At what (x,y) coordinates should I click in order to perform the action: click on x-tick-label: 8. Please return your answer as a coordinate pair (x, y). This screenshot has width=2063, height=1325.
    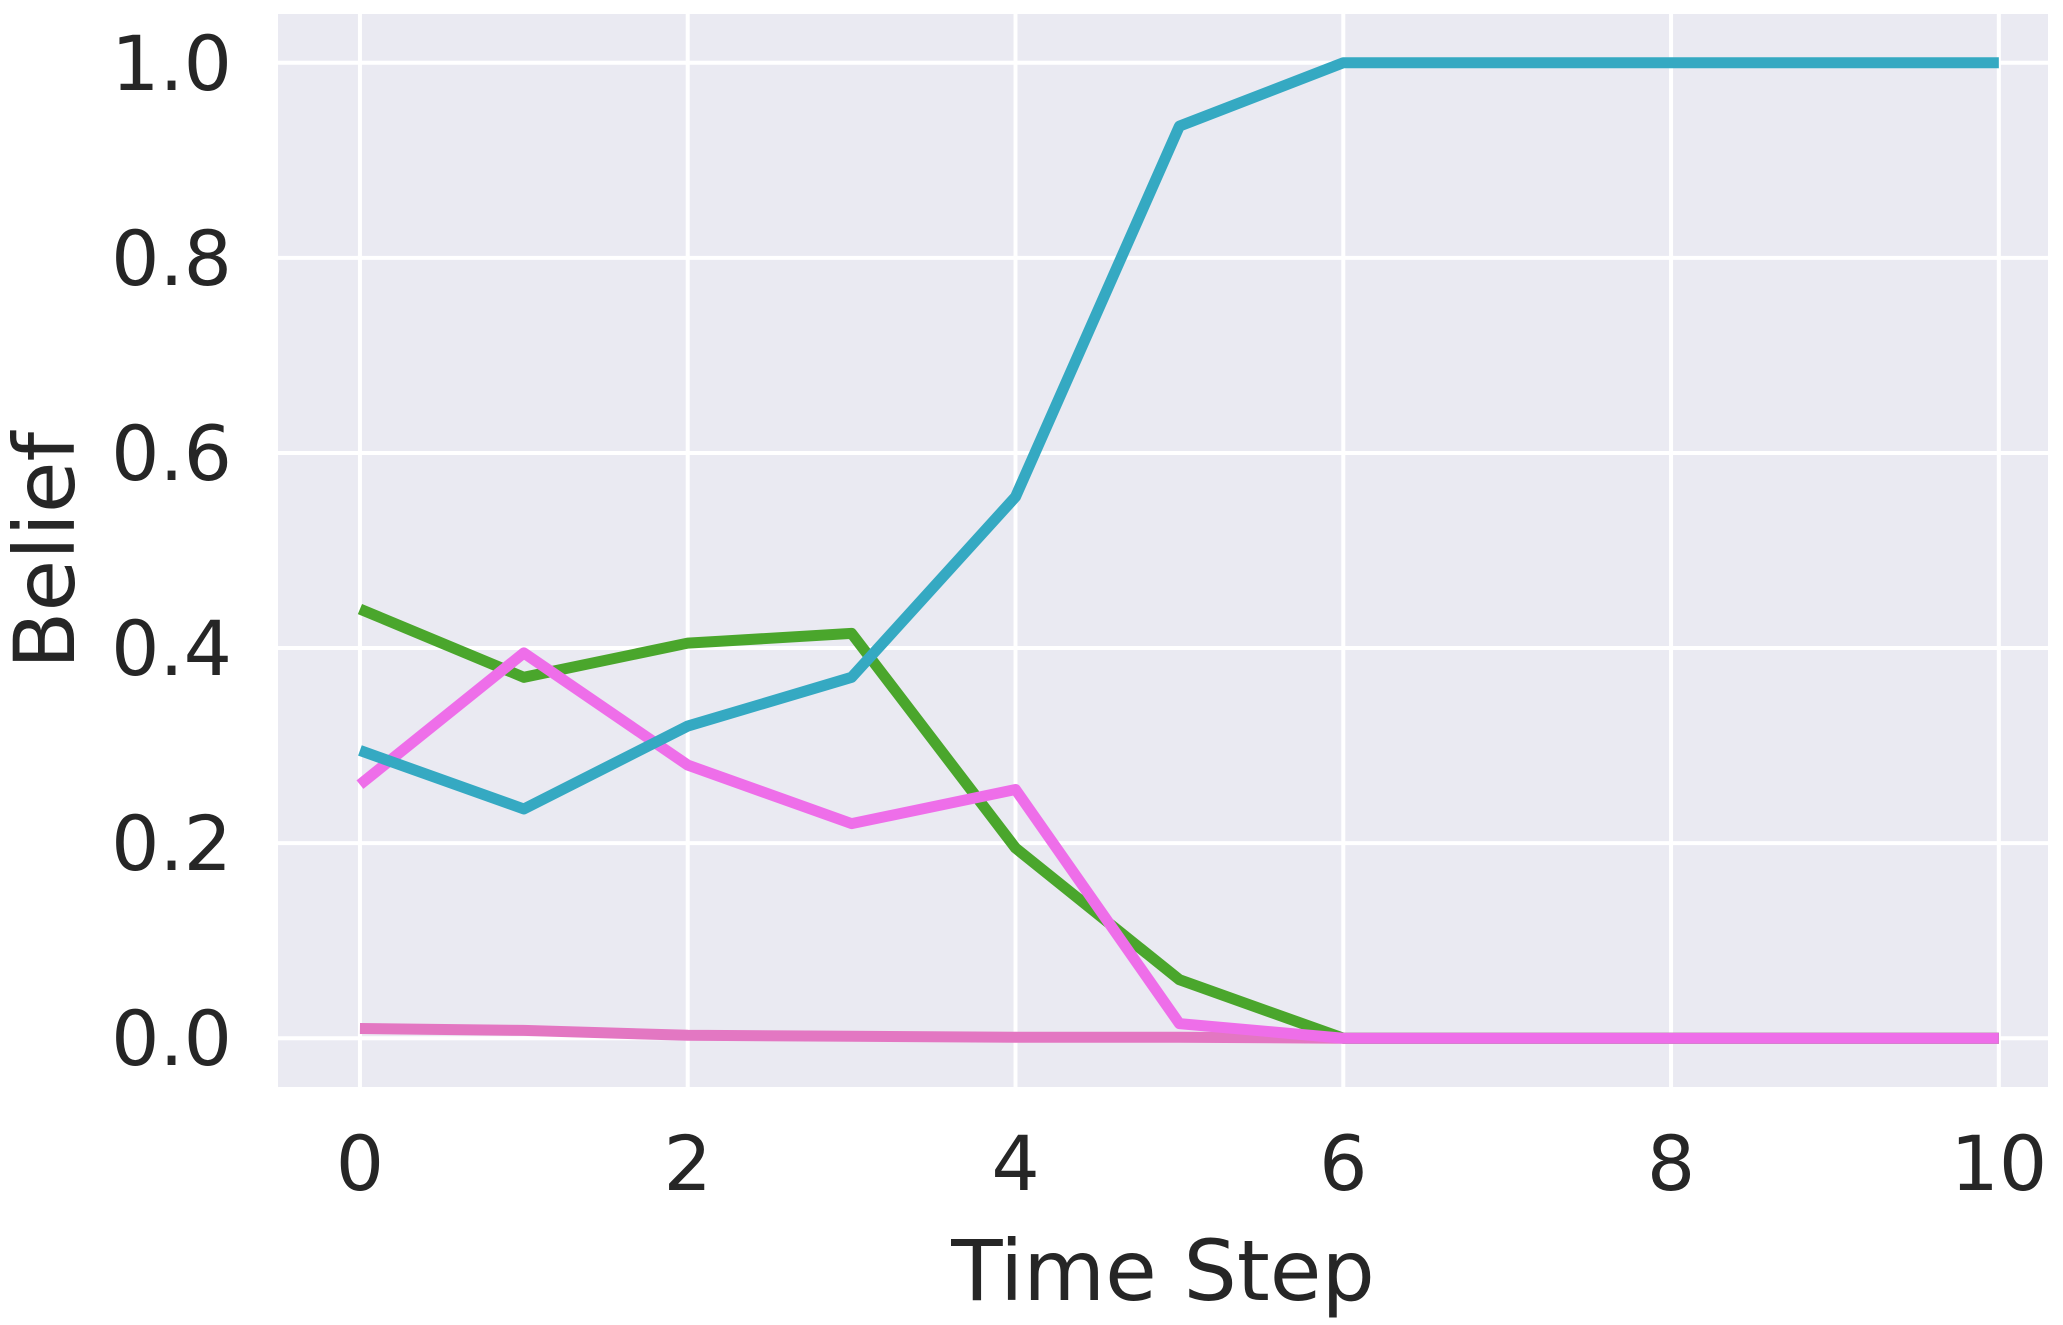
    Looking at the image, I should click on (1671, 1163).